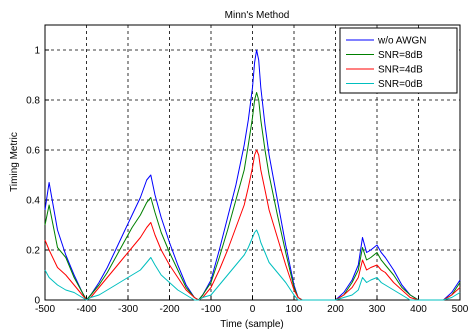 This screenshot has width=474, height=330. What do you see at coordinates (37, 301) in the screenshot?
I see `y-tick-label: 0` at bounding box center [37, 301].